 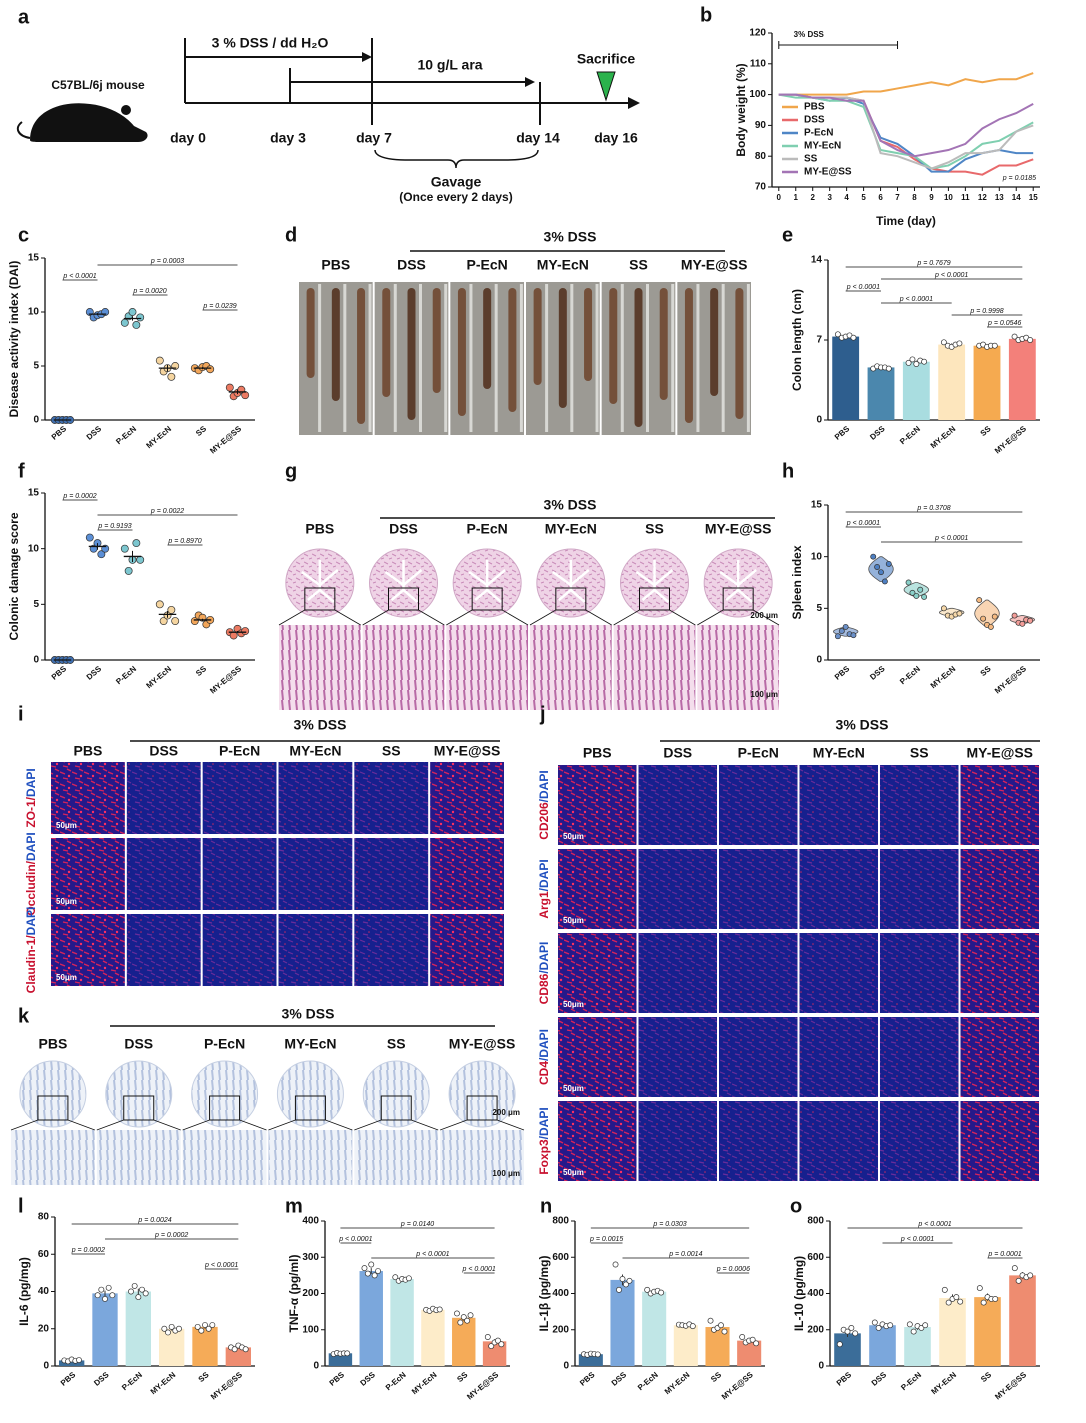 What do you see at coordinates (814, 120) in the screenshot?
I see `legend-label: DSS` at bounding box center [814, 120].